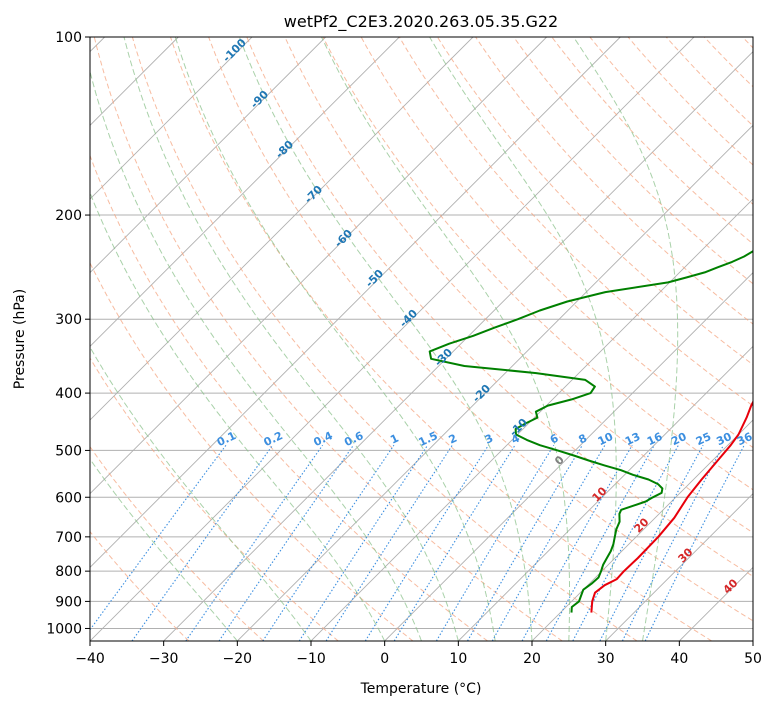 The image size is (775, 708). I want to click on x-axis: −40 −30 −20 −10 0 10 20 30 40 50, so click(418, 654).